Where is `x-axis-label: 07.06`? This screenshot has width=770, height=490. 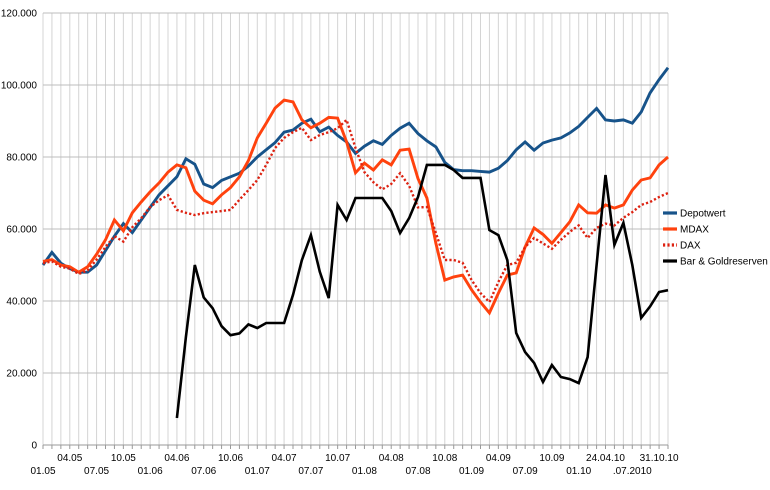 x-axis-label: 07.06 is located at coordinates (203, 471).